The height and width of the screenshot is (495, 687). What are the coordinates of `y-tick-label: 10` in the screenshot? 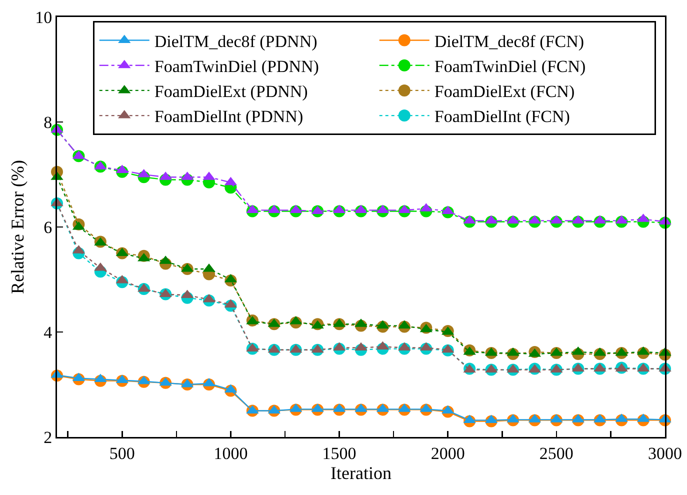 It's located at (43, 17).